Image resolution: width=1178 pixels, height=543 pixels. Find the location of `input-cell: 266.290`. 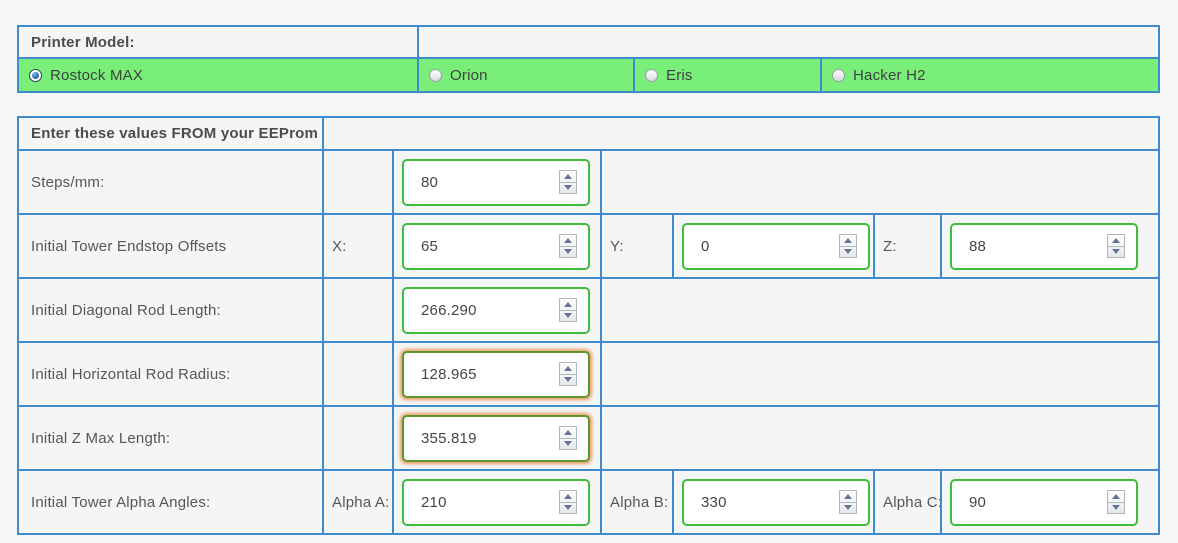

input-cell: 266.290 is located at coordinates (497, 310).